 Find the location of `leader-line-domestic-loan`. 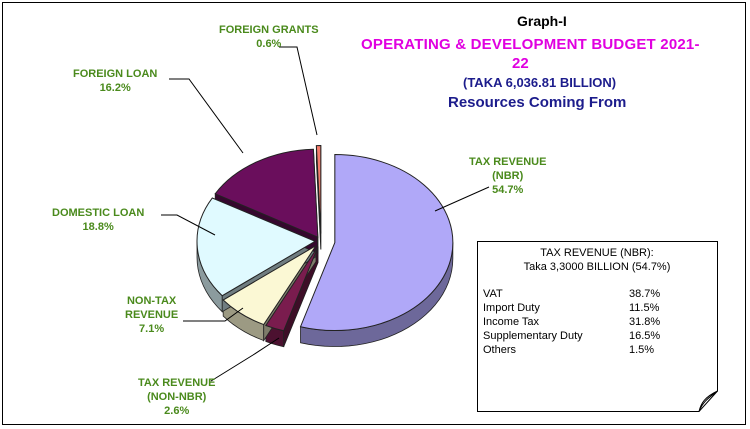

leader-line-domestic-loan is located at coordinates (188, 225).